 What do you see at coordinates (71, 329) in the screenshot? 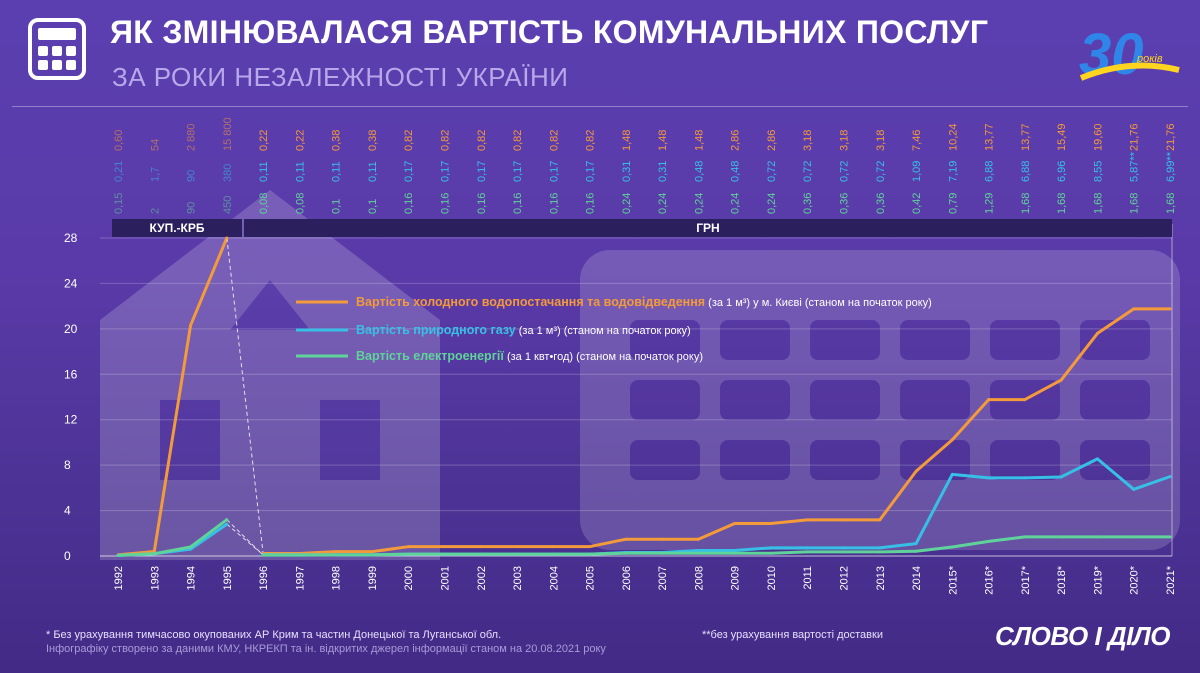
I see `y-tick-label: 20` at bounding box center [71, 329].